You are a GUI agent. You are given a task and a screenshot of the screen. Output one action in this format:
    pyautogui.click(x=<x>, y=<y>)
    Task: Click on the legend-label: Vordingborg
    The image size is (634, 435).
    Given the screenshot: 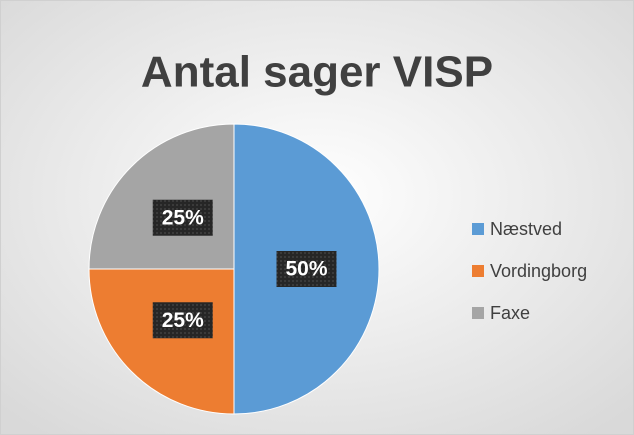 What is the action you would take?
    pyautogui.click(x=538, y=271)
    